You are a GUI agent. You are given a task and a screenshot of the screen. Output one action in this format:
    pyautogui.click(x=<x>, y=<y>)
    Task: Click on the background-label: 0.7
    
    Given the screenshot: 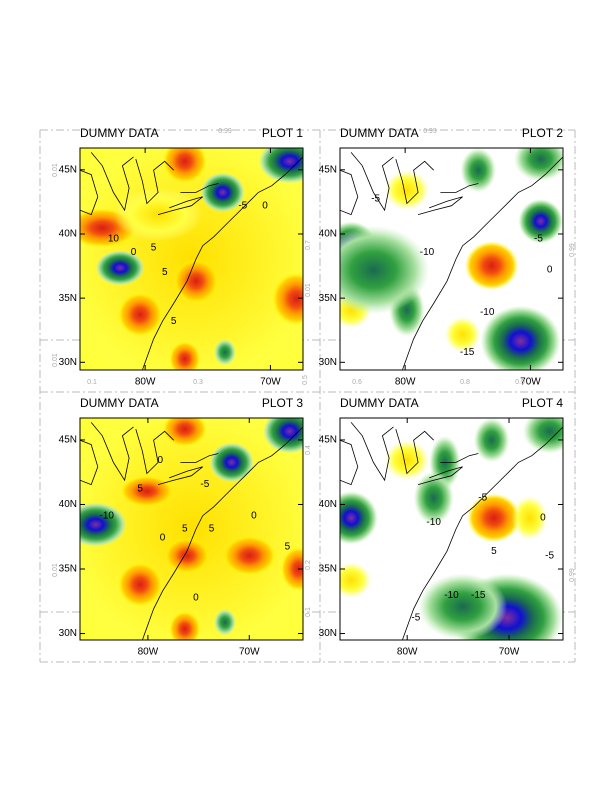 What is the action you would take?
    pyautogui.click(x=308, y=245)
    